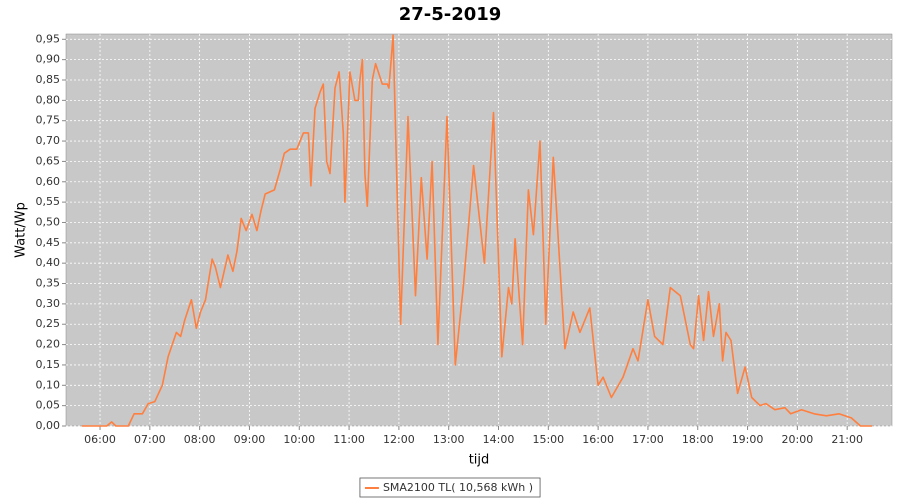  What do you see at coordinates (48, 425) in the screenshot?
I see `y-tick-label: 0,00` at bounding box center [48, 425].